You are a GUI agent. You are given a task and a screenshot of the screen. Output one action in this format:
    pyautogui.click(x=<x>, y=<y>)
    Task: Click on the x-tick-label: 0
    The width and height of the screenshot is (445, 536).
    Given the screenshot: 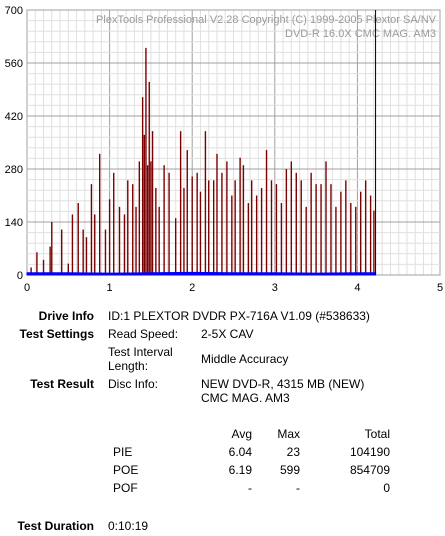 What is the action you would take?
    pyautogui.click(x=27, y=288)
    